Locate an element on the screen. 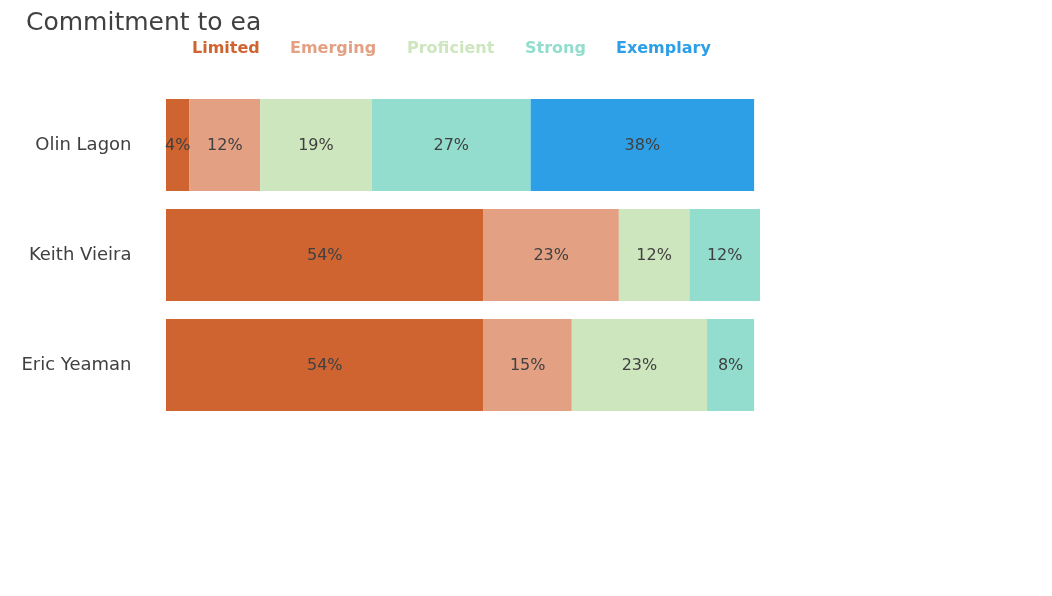 The width and height of the screenshot is (1052, 596). text: Strong is located at coordinates (555, 47).